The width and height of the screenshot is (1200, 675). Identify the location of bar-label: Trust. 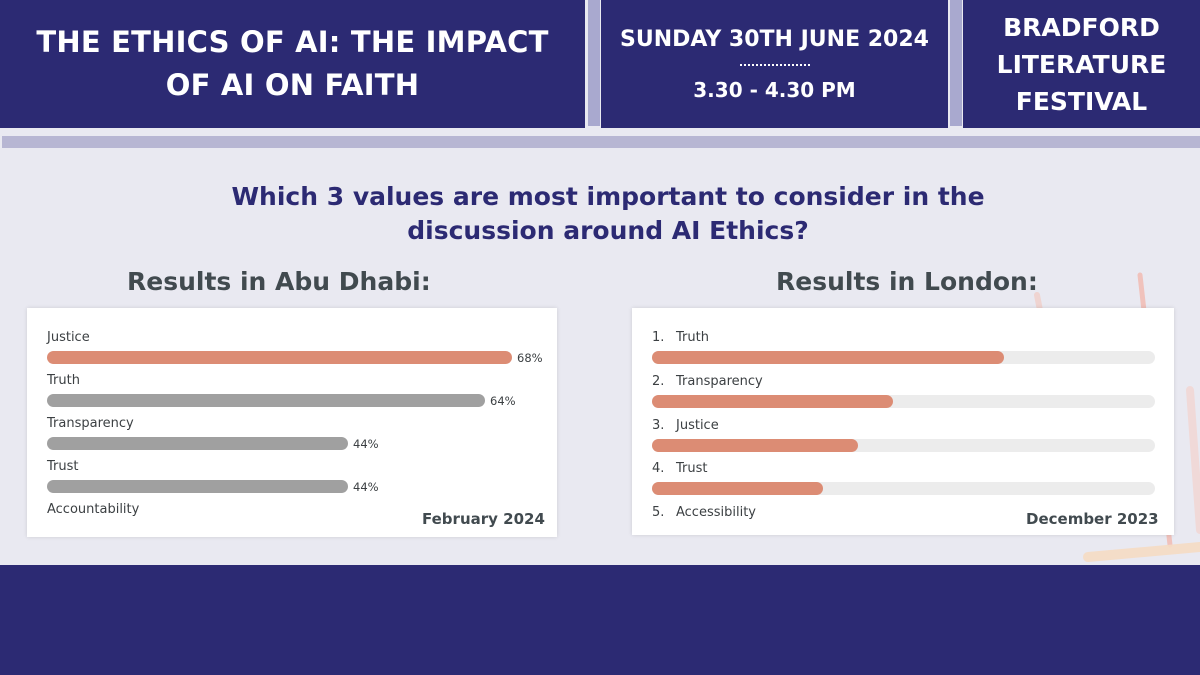
(63, 466).